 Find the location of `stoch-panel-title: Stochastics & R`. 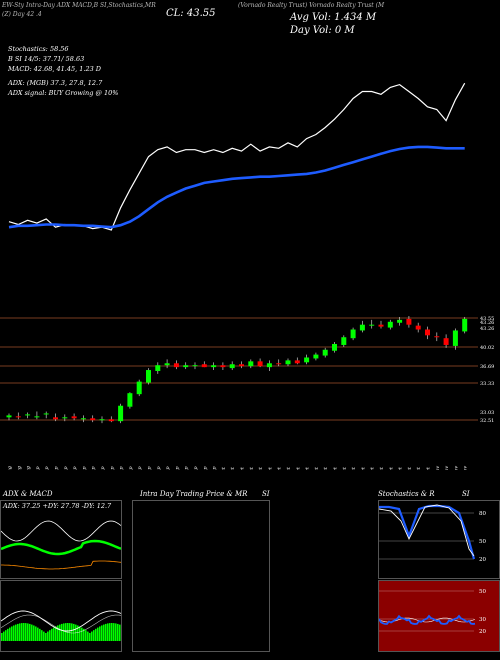

stoch-panel-title: Stochastics & R is located at coordinates (406, 494).